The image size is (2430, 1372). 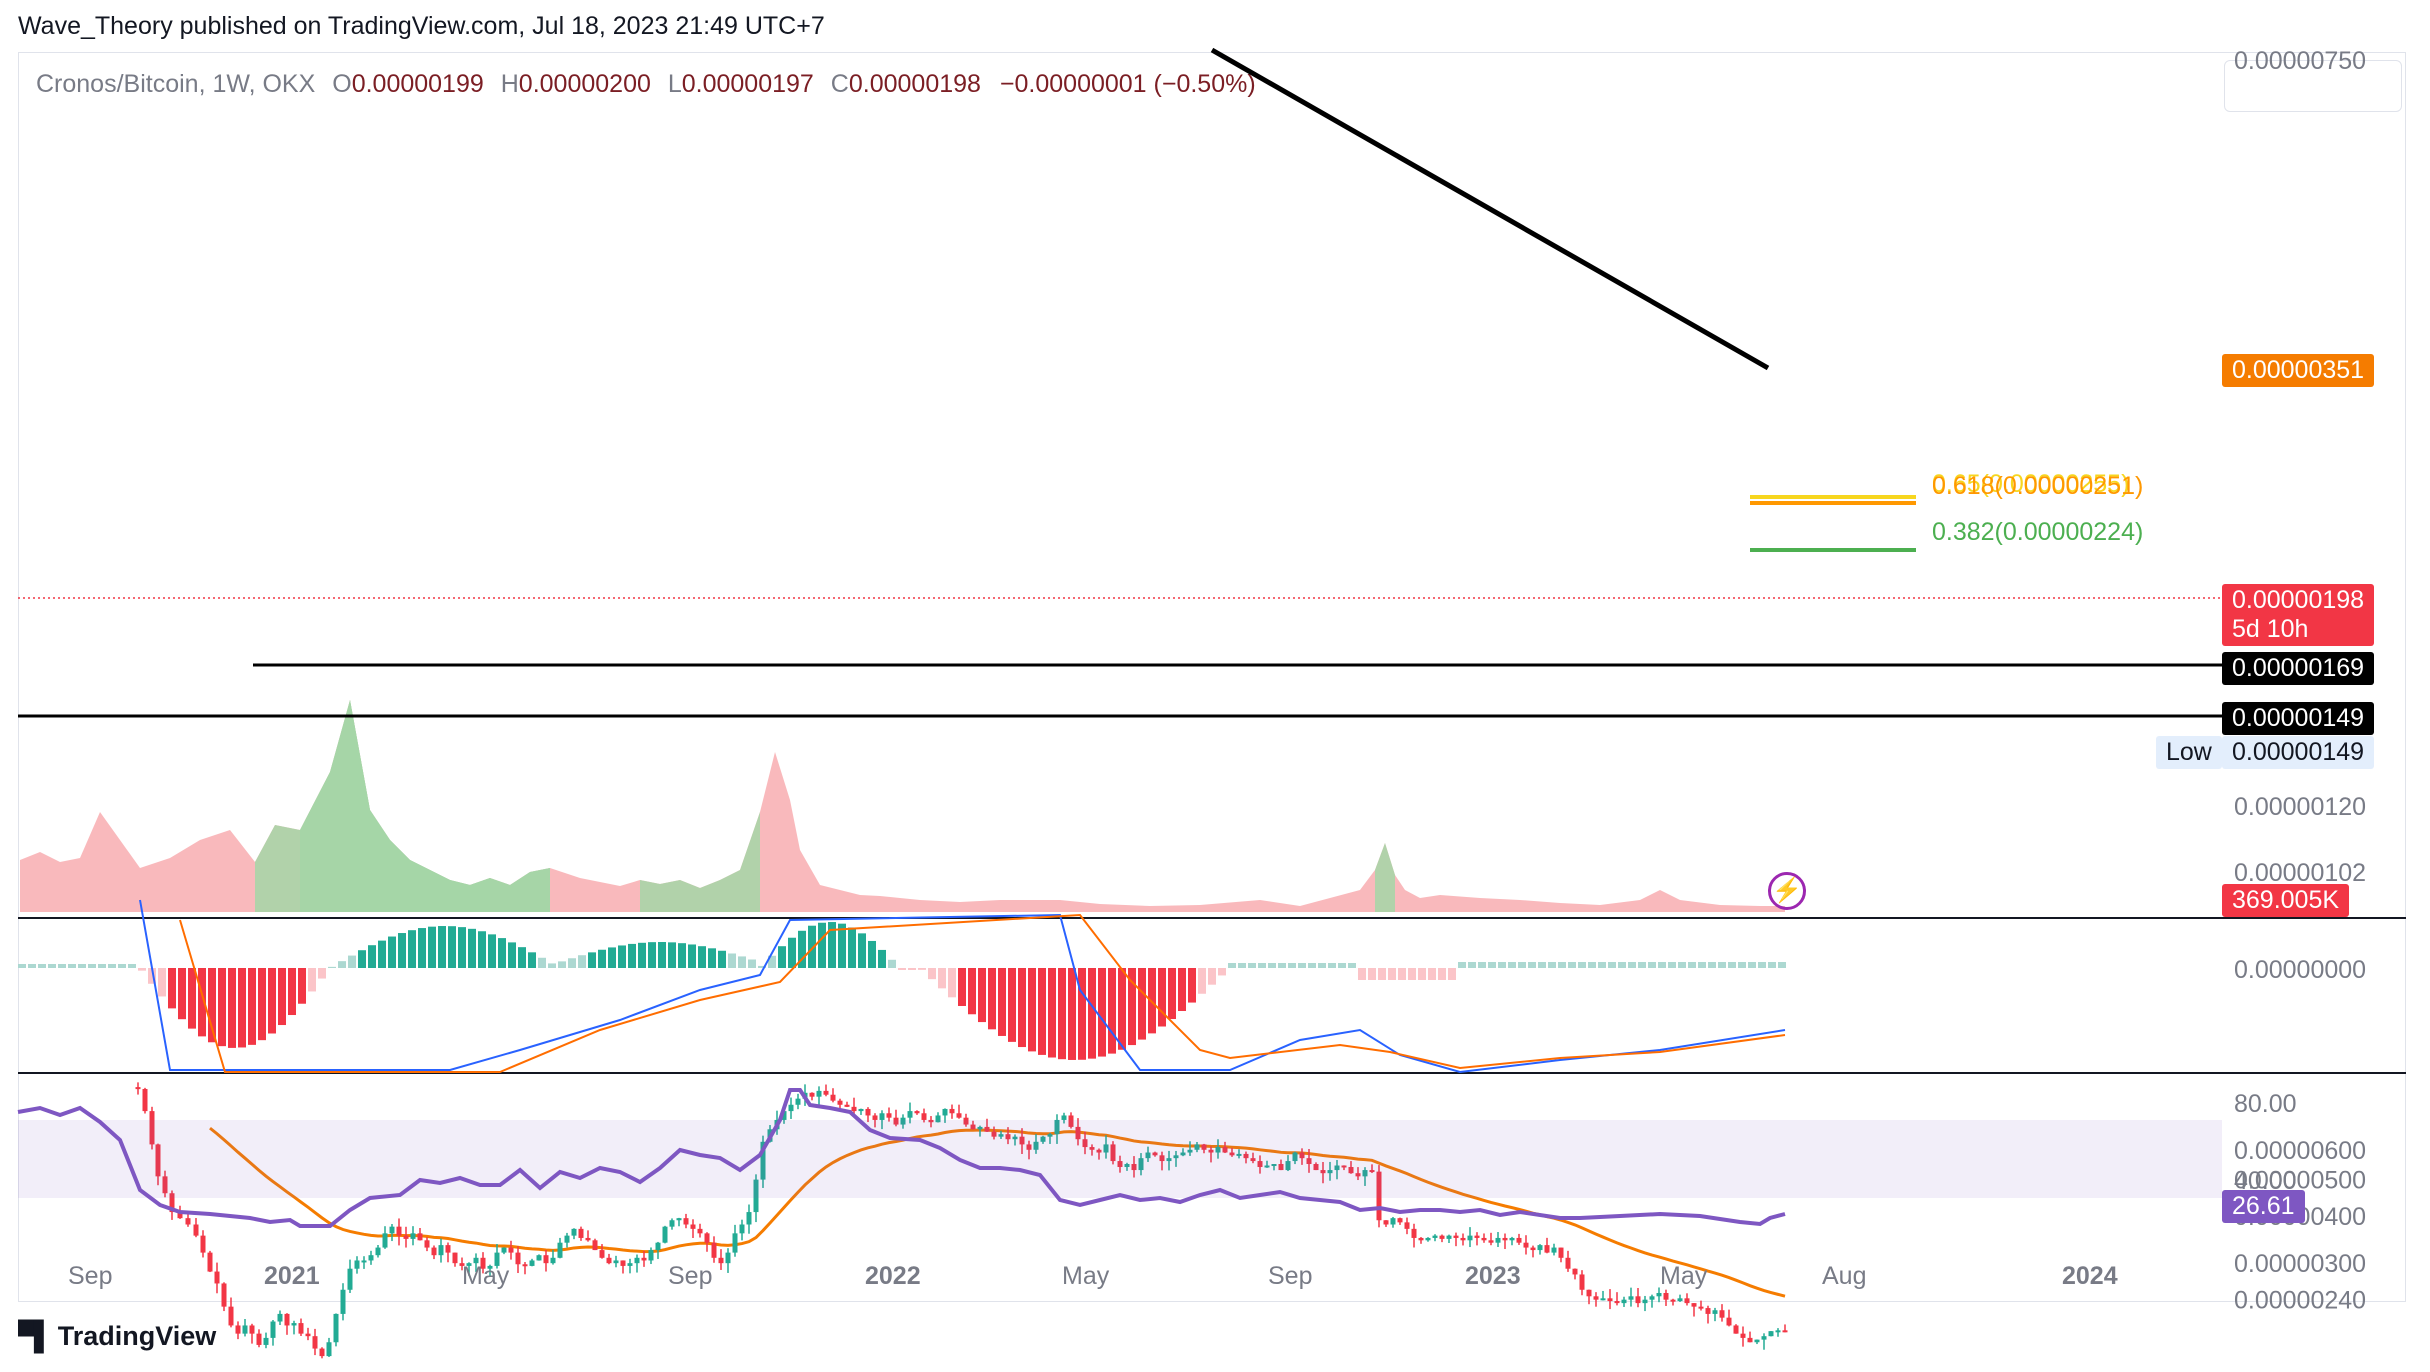 I want to click on ema-line, so click(x=997, y=1212).